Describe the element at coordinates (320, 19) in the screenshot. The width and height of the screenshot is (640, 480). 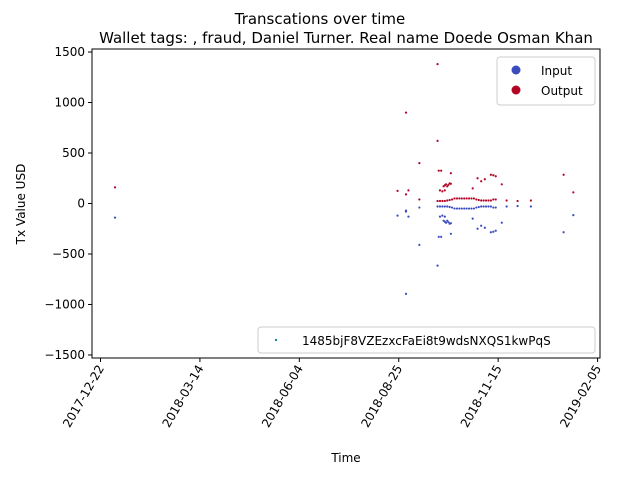
I see `chart-title: Transcations over time` at that location.